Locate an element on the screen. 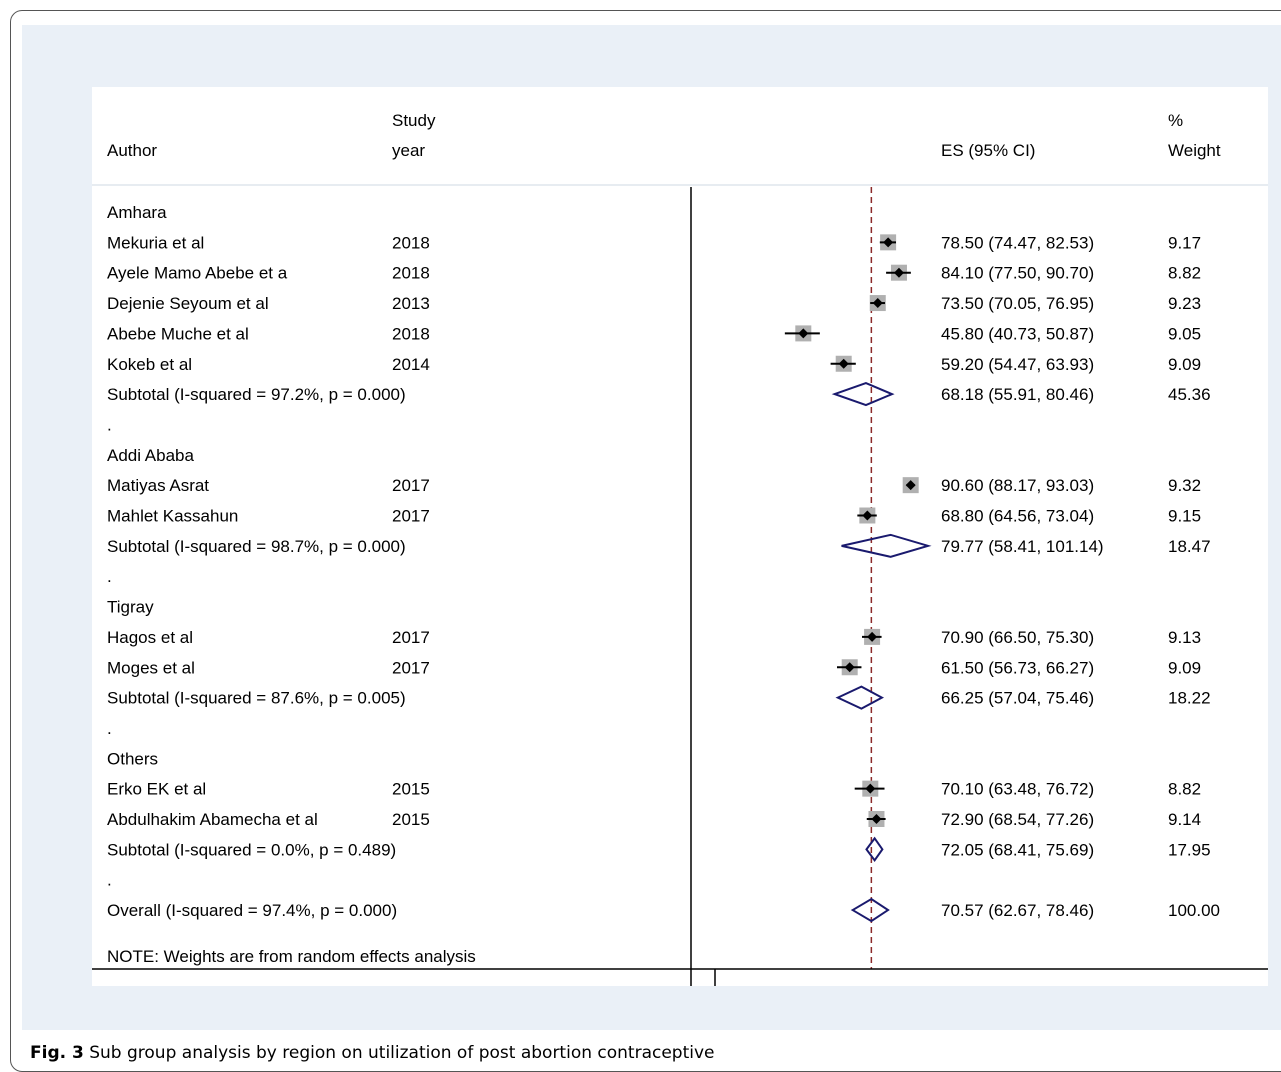 The image size is (1281, 1072). subtotal-es: 72.05 (68.41, 75.69) is located at coordinates (1017, 849).